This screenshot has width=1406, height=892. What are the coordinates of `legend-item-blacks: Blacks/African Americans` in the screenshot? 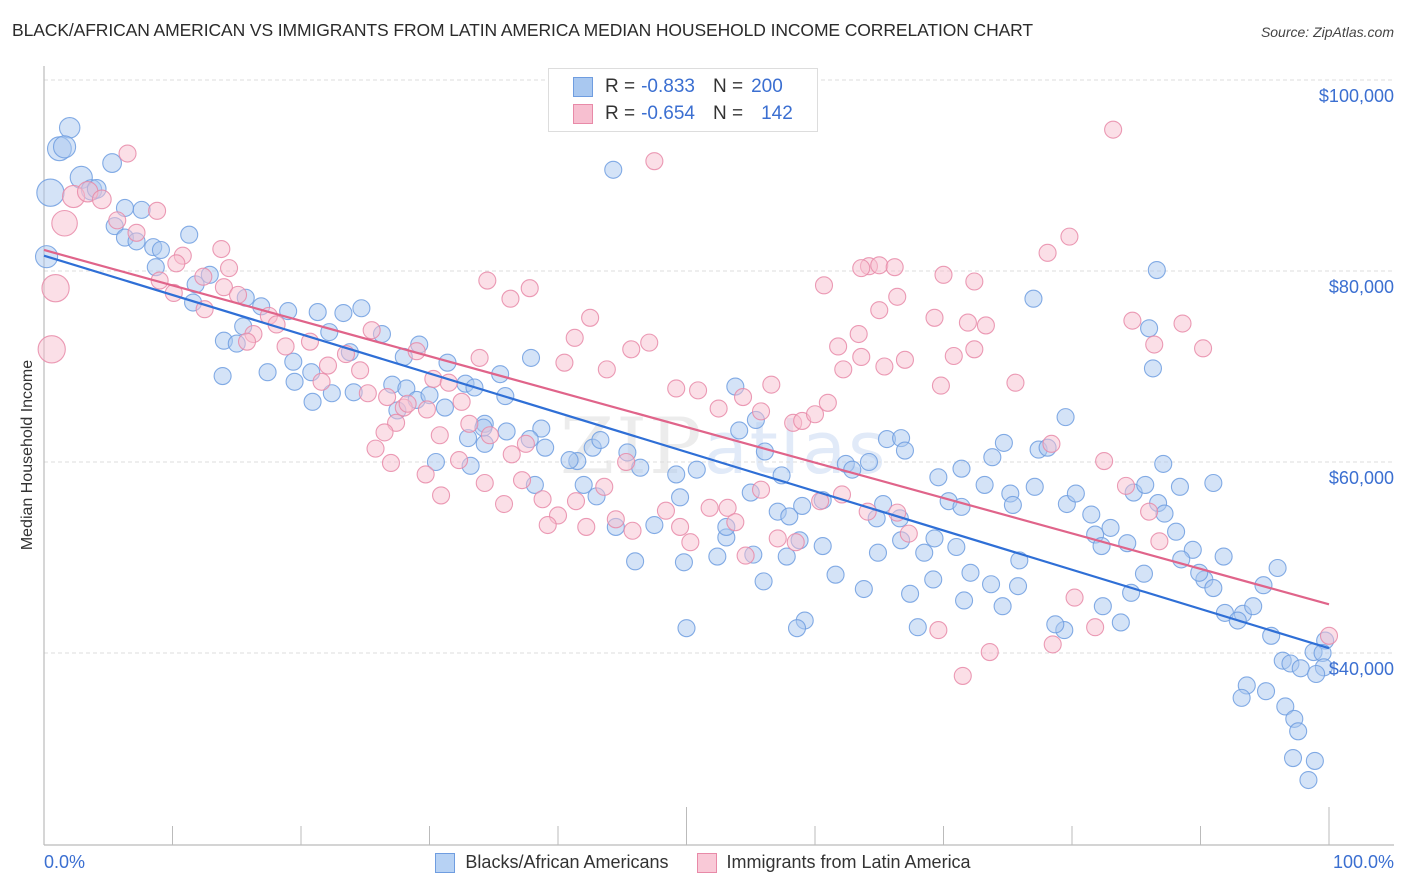 It's located at (552, 862).